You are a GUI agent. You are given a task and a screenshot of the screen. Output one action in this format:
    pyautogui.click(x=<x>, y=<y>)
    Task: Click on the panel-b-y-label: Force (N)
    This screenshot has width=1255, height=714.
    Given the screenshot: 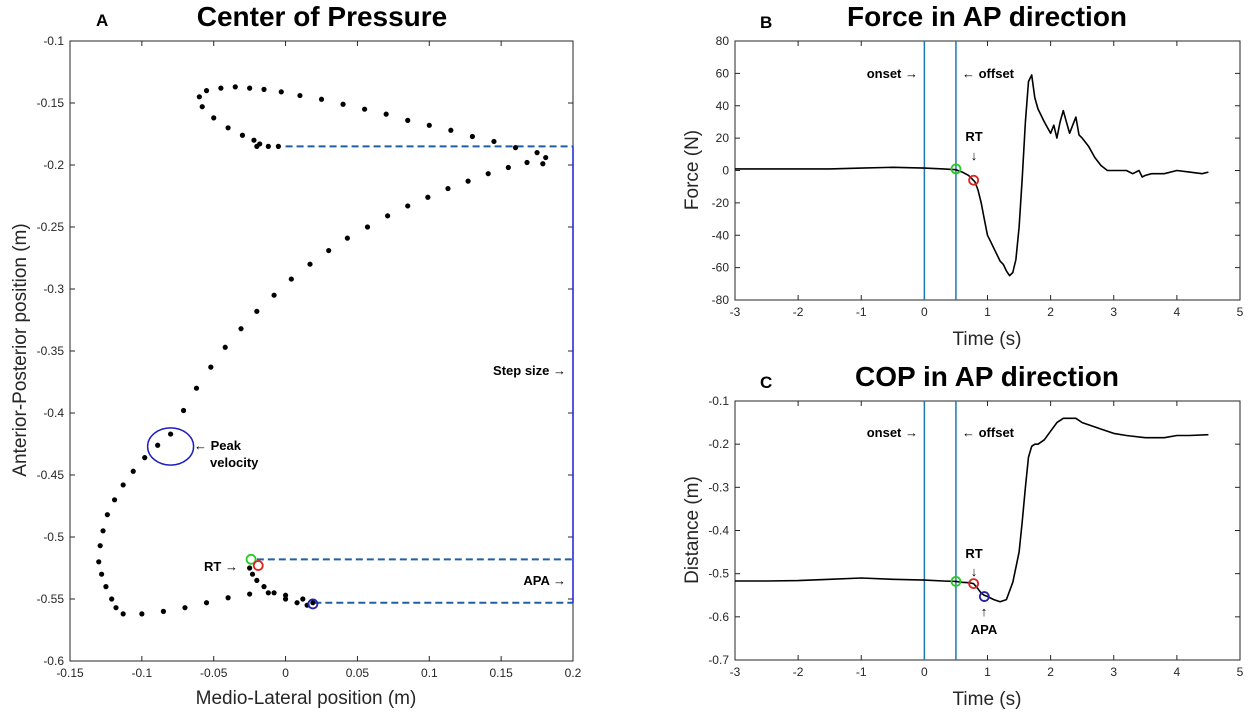 What is the action you would take?
    pyautogui.click(x=692, y=170)
    